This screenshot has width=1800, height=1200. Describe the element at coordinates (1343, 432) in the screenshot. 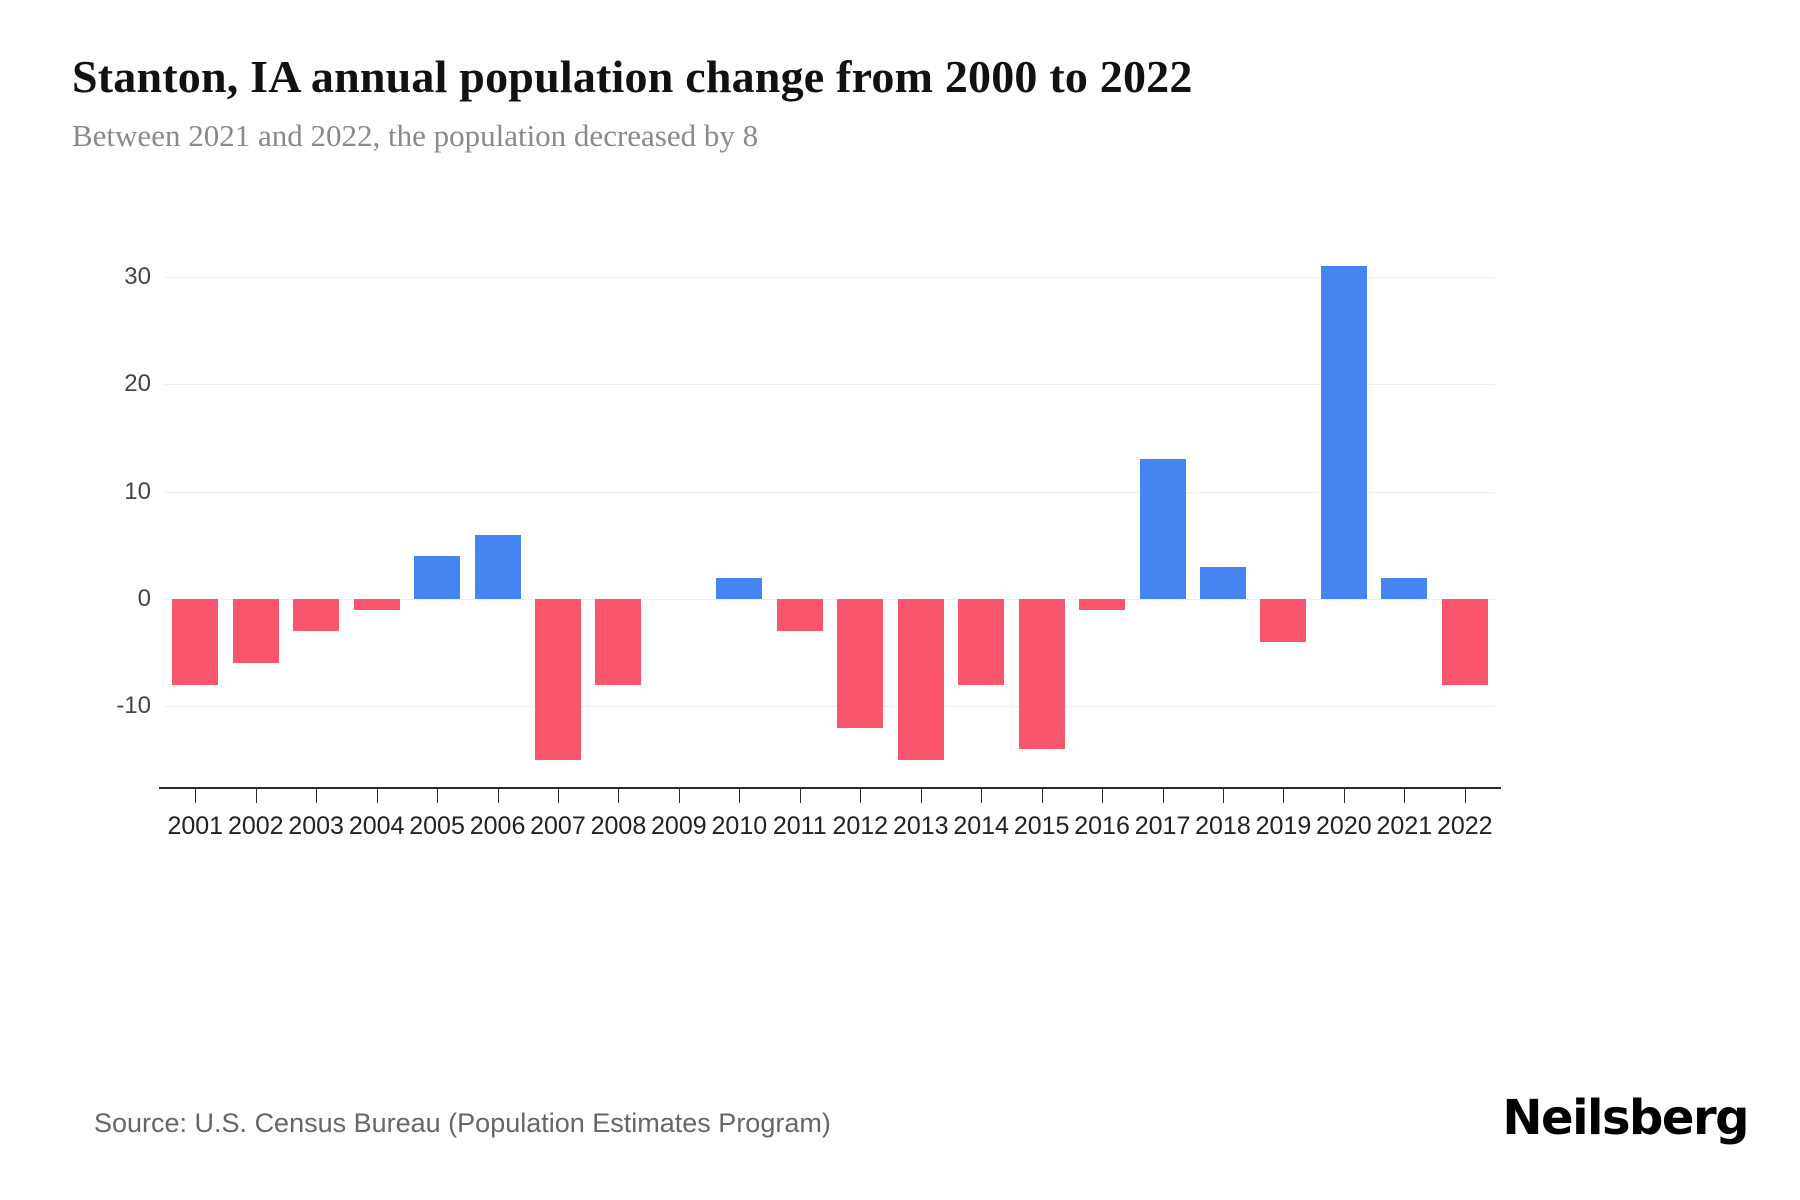

I see `bar-2020` at that location.